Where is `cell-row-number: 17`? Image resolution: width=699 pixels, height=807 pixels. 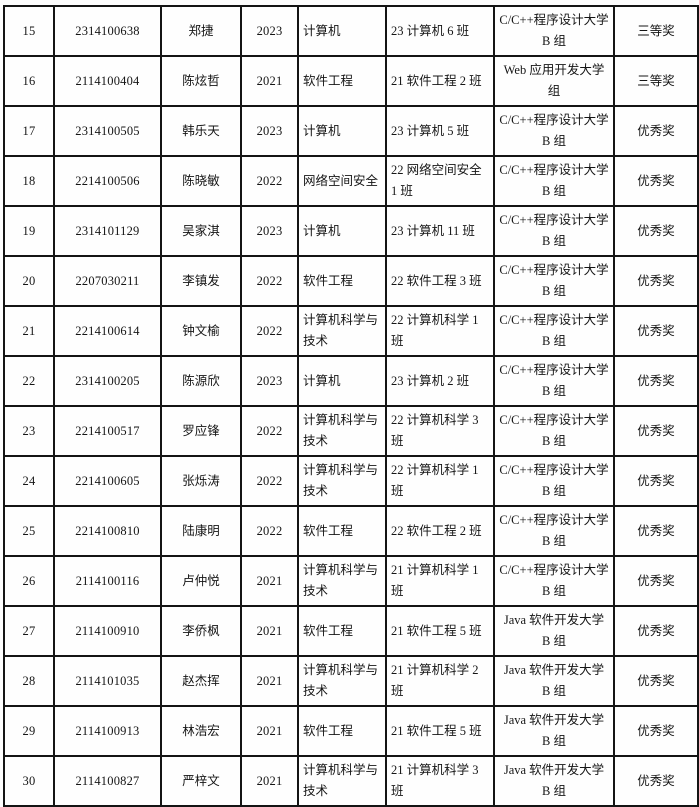 cell-row-number: 17 is located at coordinates (29, 131).